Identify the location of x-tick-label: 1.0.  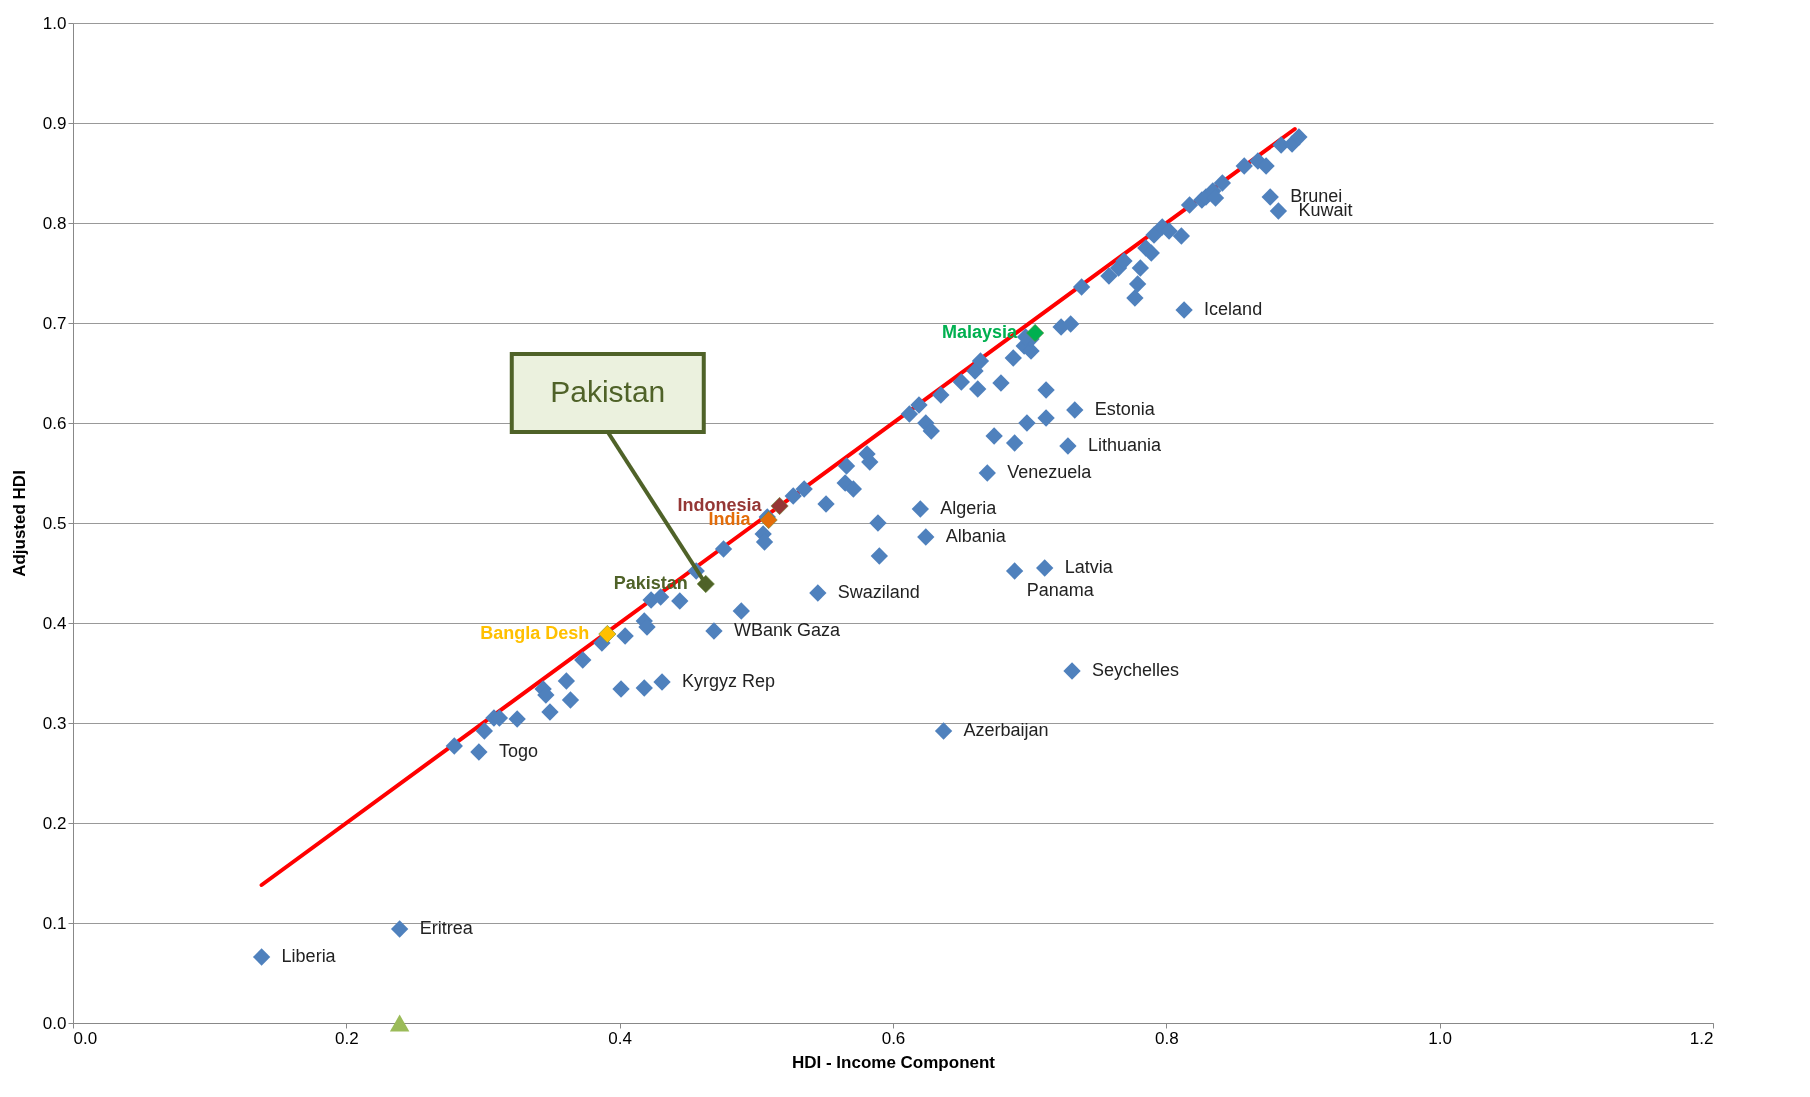
(1440, 1038).